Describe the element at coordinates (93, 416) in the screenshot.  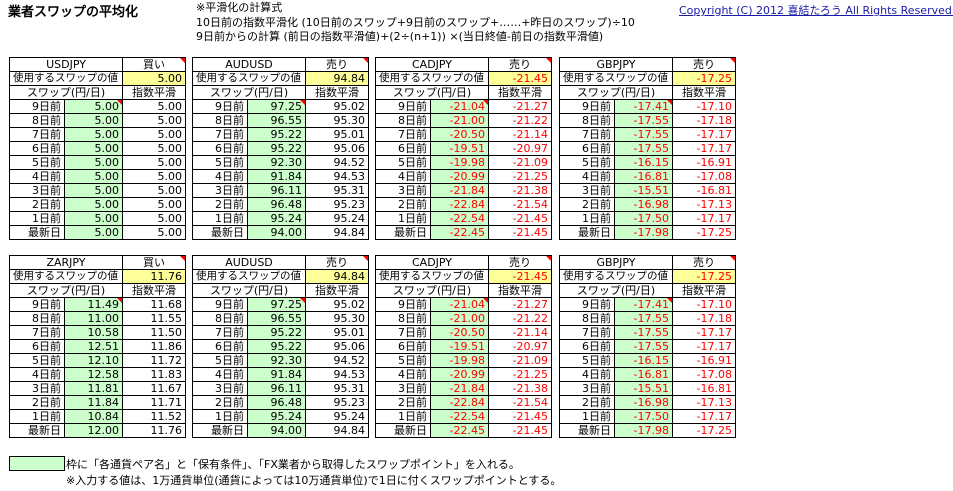
I see `swap-input-cell: 10.84` at that location.